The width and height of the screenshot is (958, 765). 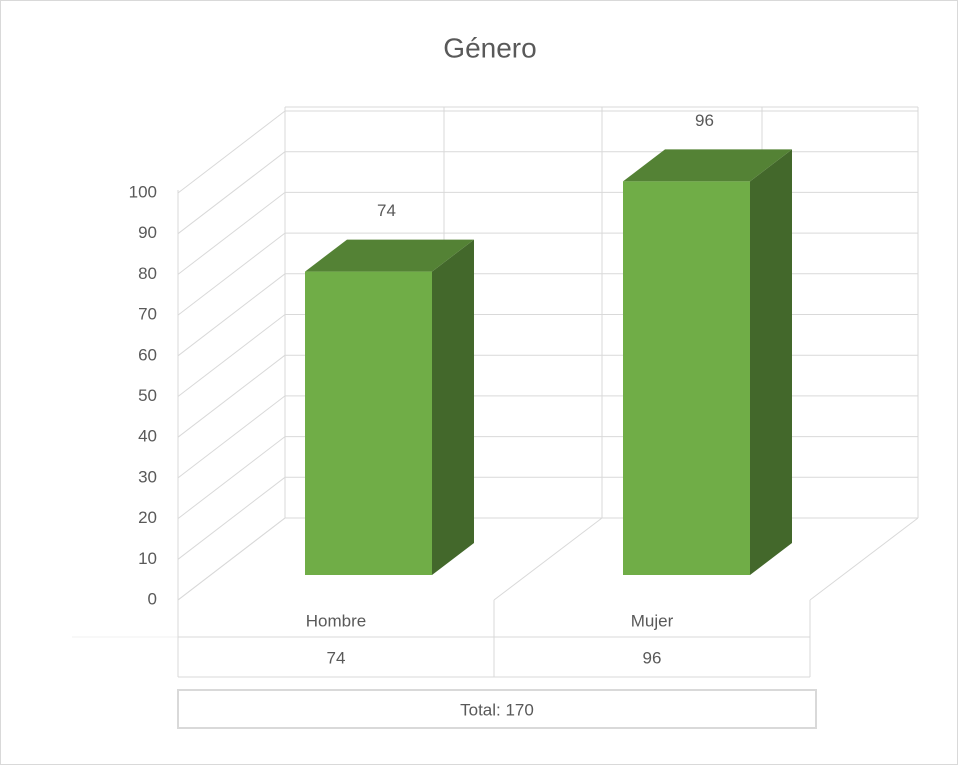 I want to click on y-tick-label: 70, so click(x=147, y=314).